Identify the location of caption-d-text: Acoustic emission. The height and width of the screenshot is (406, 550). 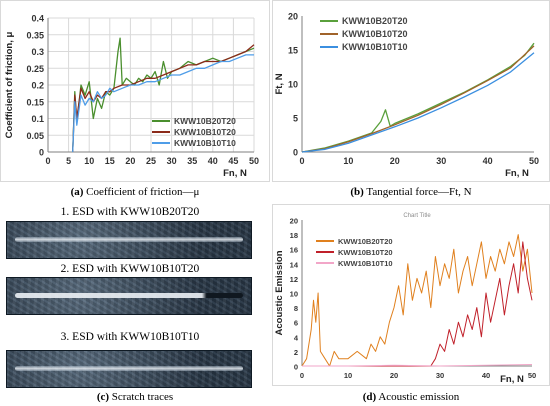
(419, 397).